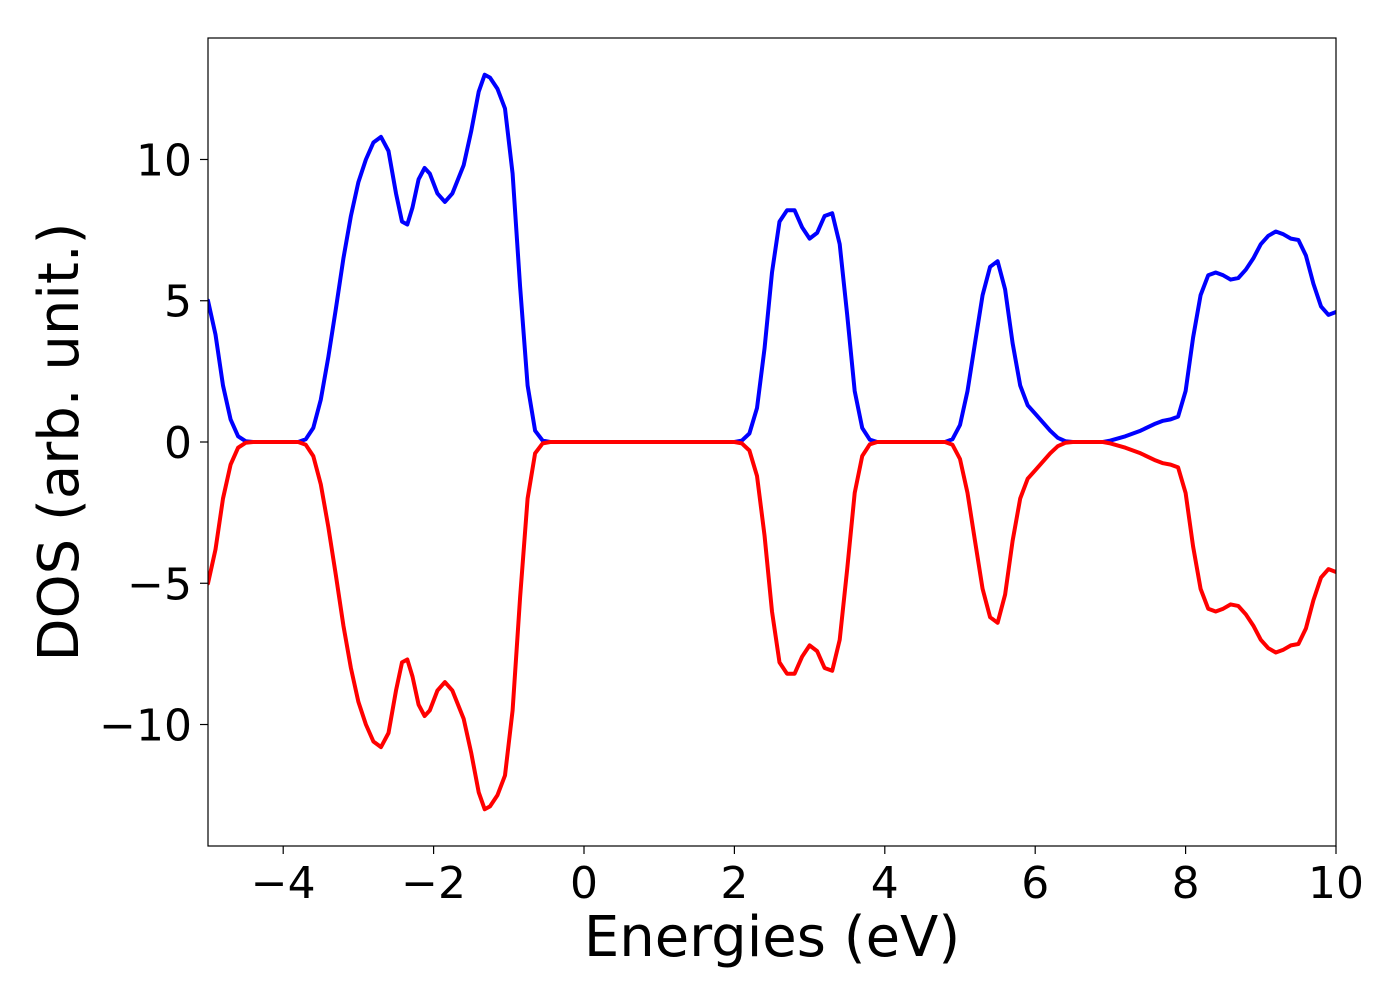 The image size is (1400, 1004). I want to click on y-tick-label: −10, so click(145, 726).